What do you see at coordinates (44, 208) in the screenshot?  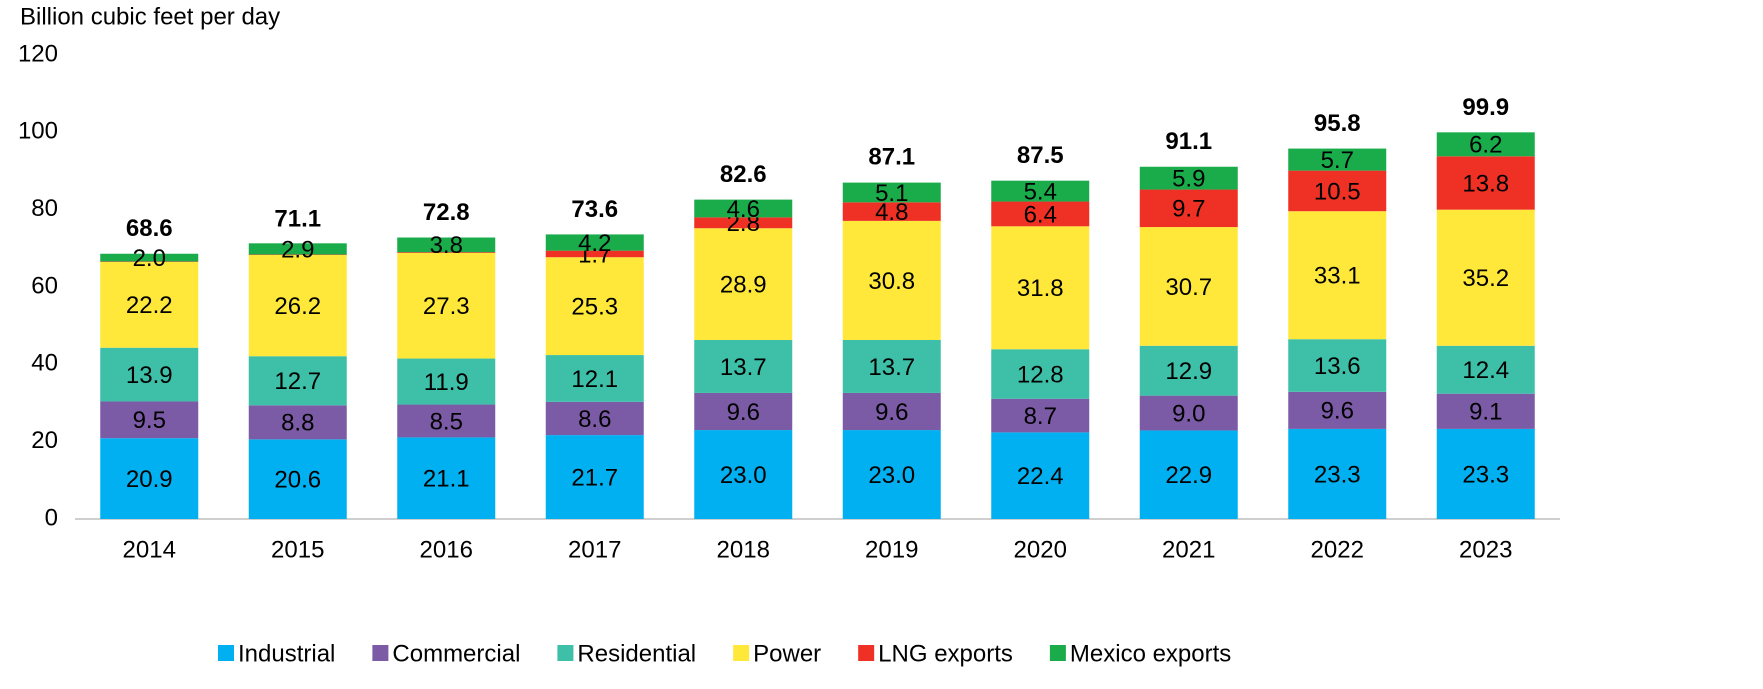 I see `y-tick-label: 80` at bounding box center [44, 208].